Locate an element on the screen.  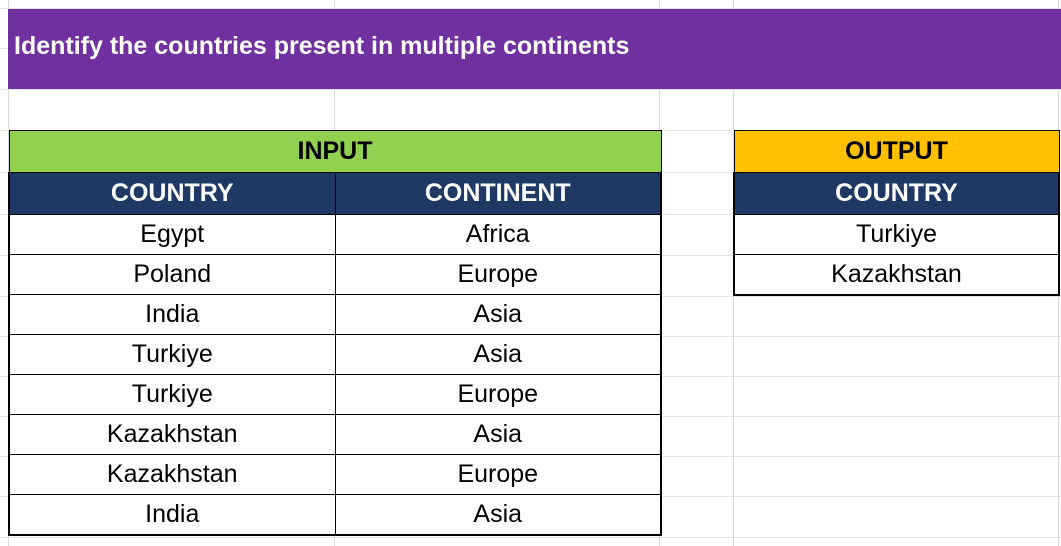
output-banner-cell: OUTPUT is located at coordinates (896, 151).